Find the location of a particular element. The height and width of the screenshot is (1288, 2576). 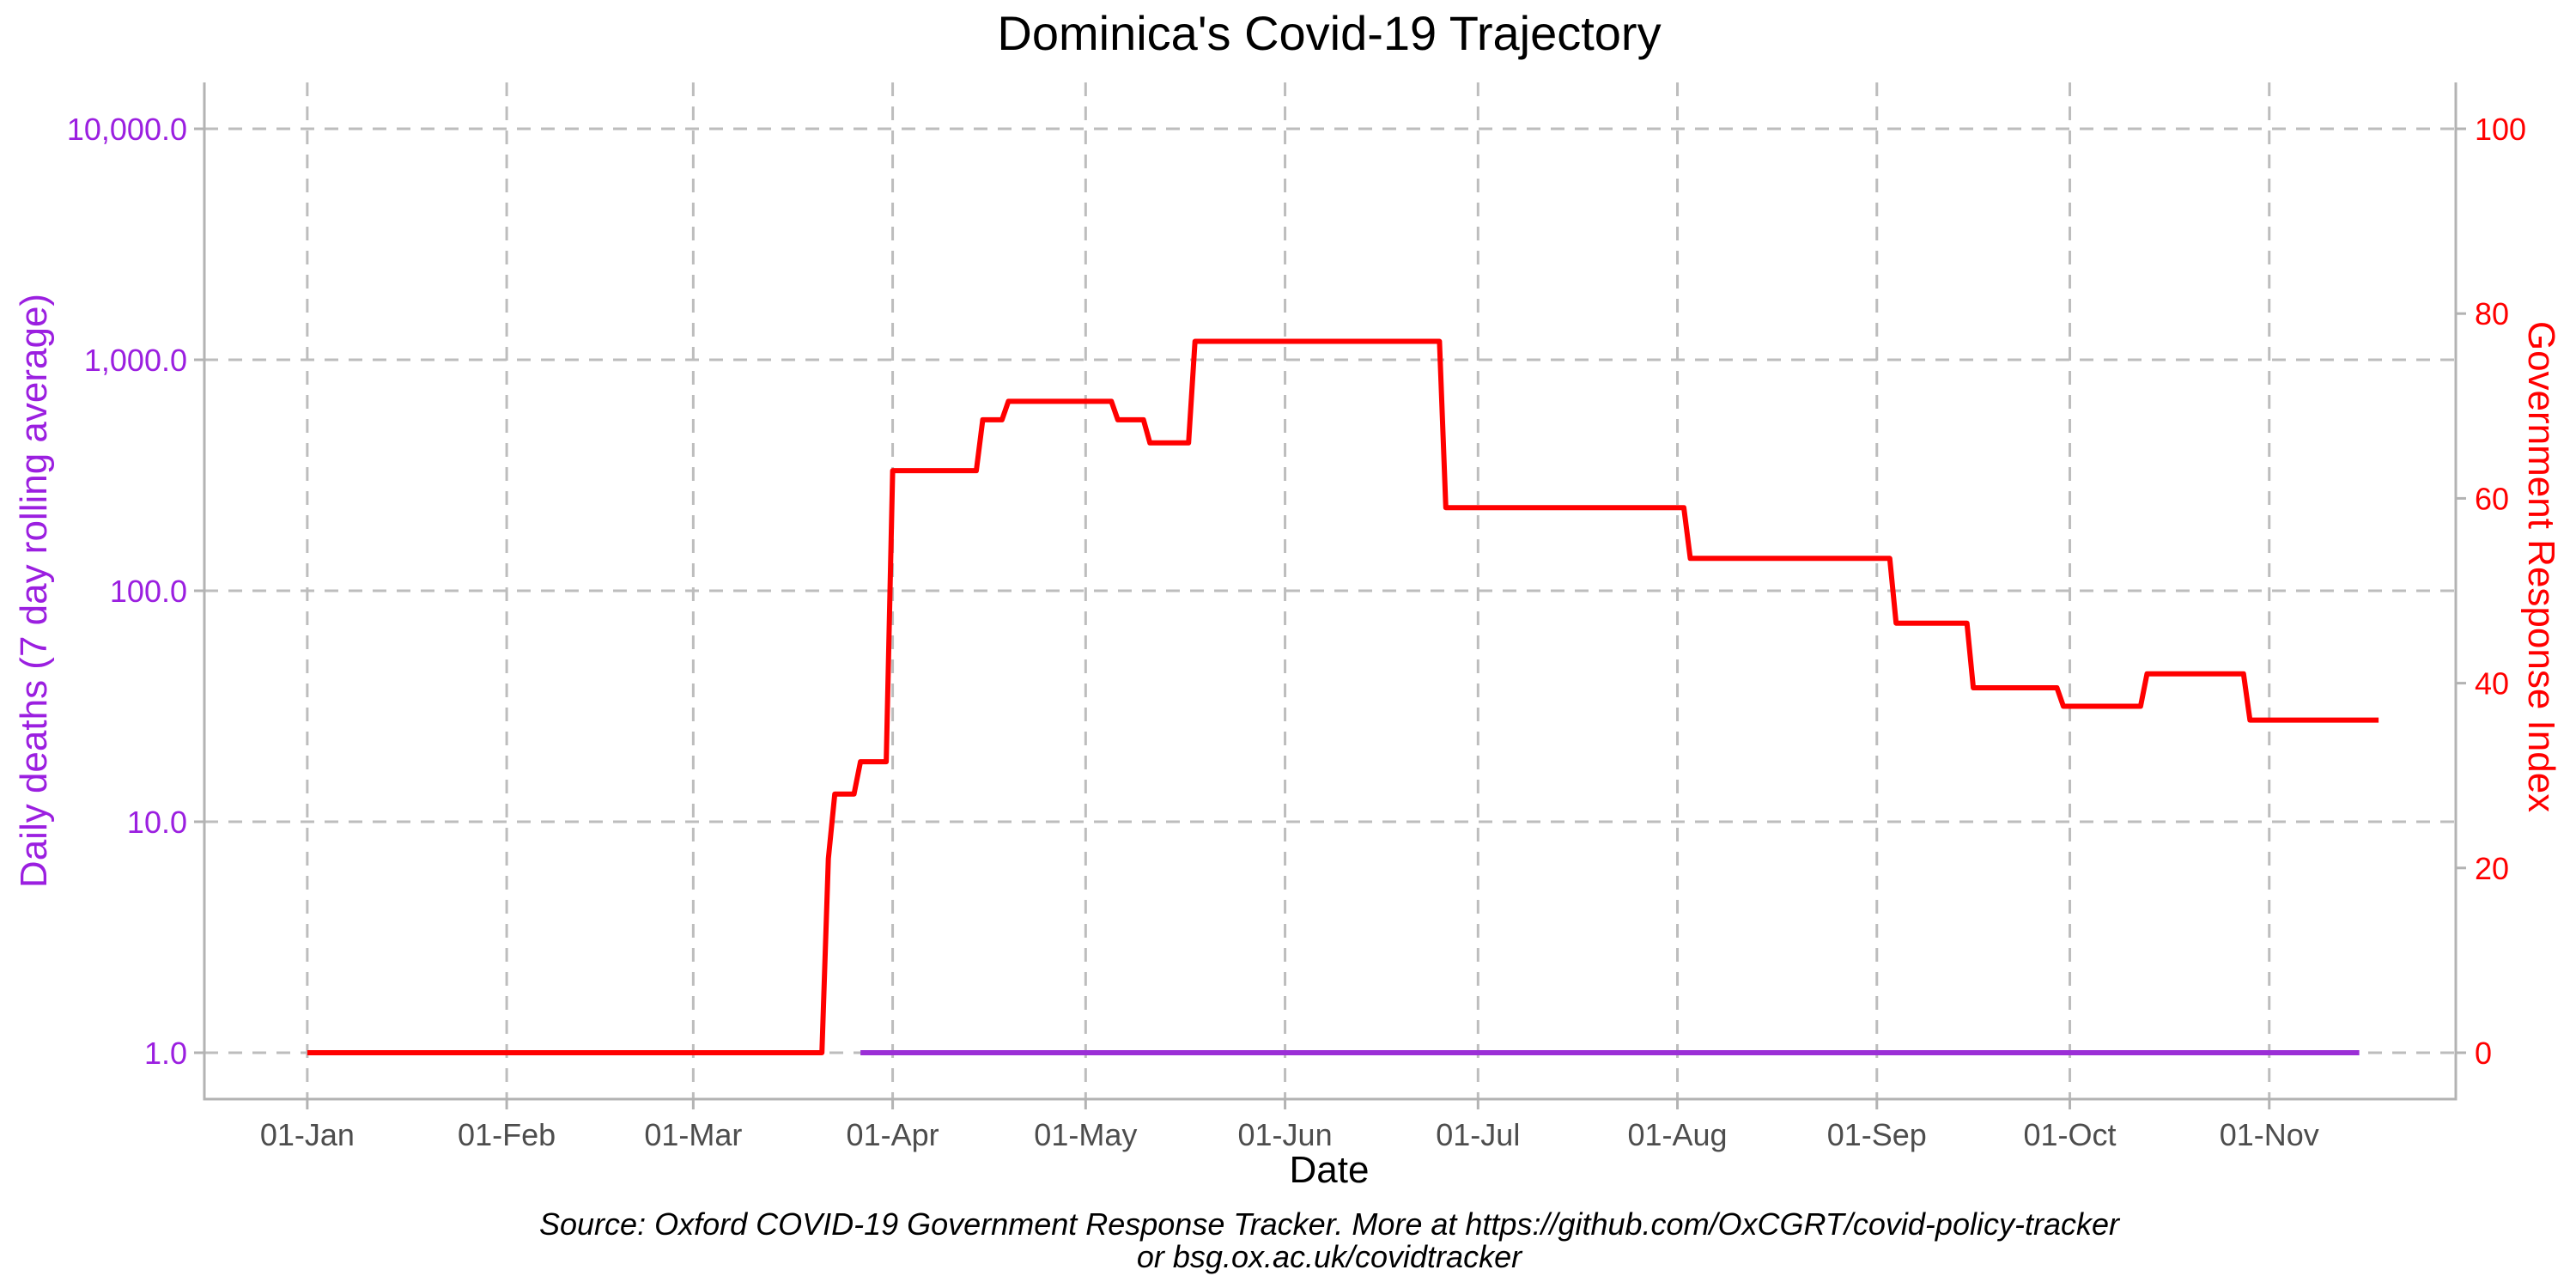

x-tick-label: 01-Jun is located at coordinates (1286, 1134).